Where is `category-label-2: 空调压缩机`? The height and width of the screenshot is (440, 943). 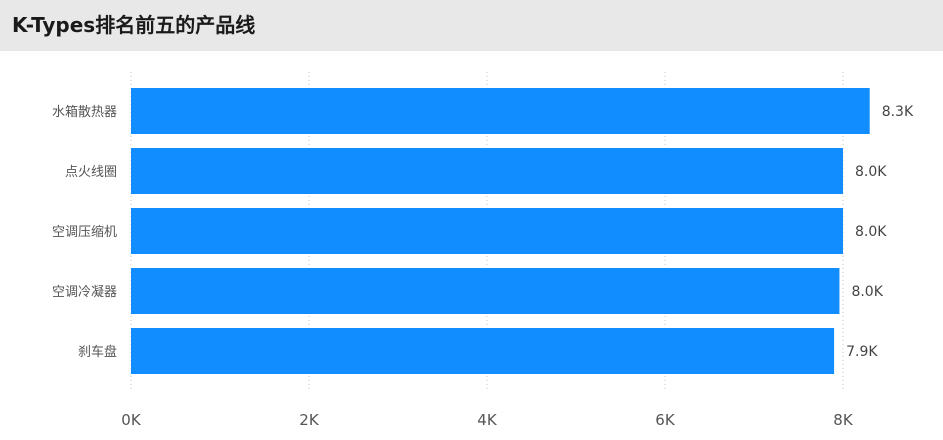 category-label-2: 空调压缩机 is located at coordinates (84, 232).